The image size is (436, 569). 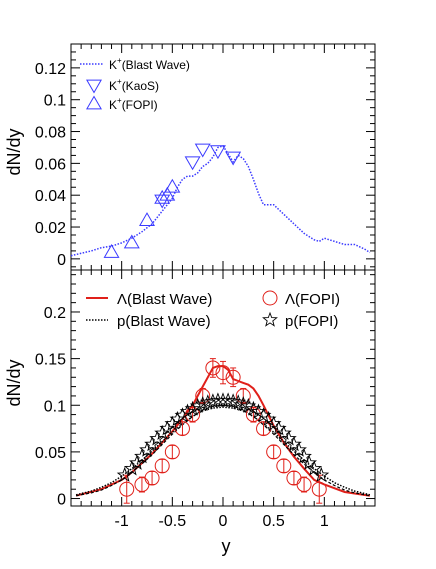 What do you see at coordinates (164, 299) in the screenshot?
I see `legend-label-0: Λ(Blast Wave)` at bounding box center [164, 299].